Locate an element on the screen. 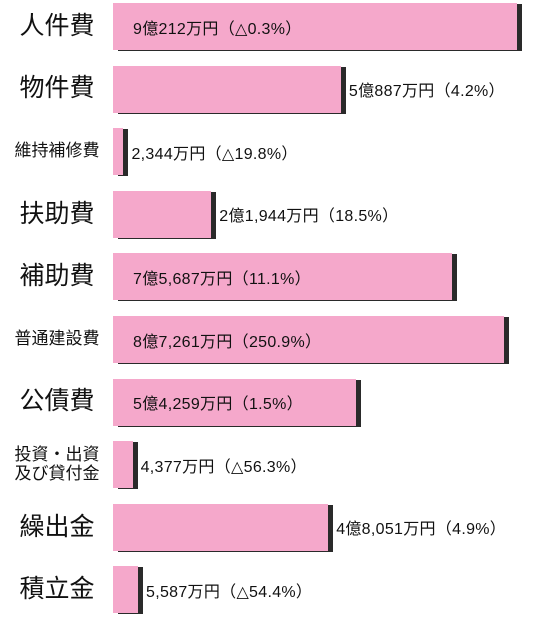  category-label: 繰出金 is located at coordinates (57, 526).